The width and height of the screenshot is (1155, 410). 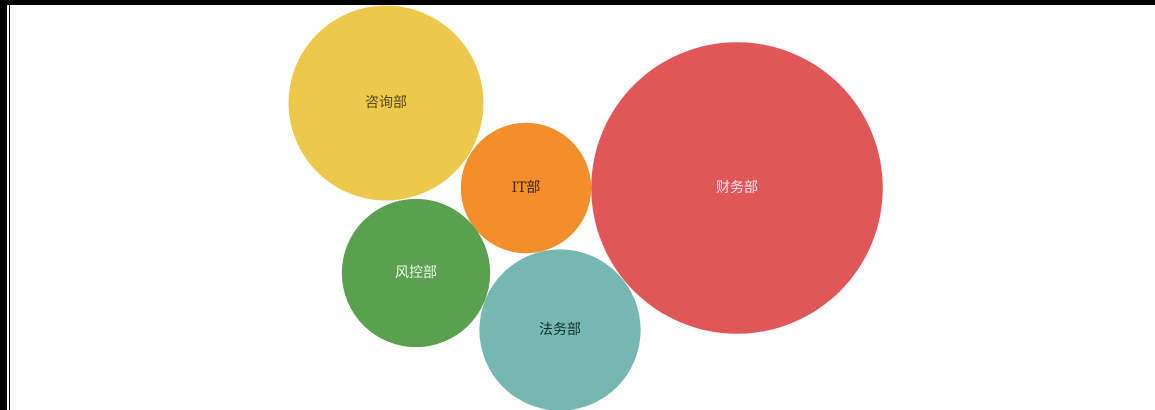 I want to click on bubble-label-4: 法务部, so click(x=560, y=330).